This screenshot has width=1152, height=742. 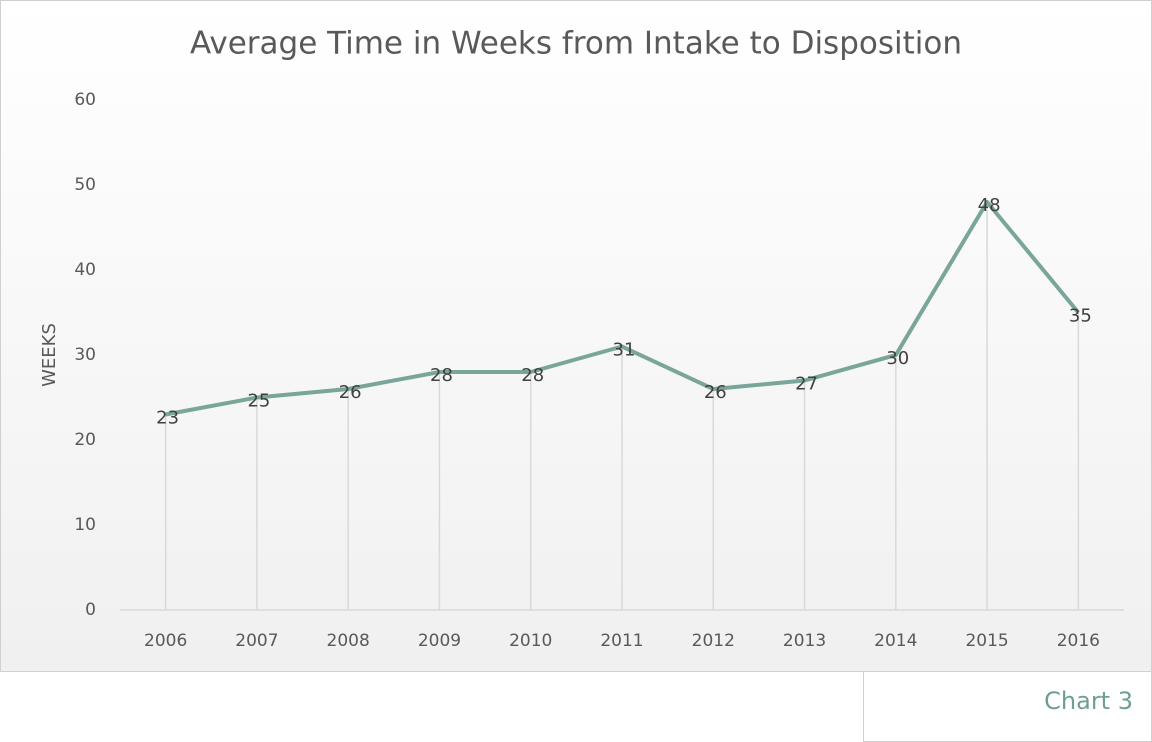 What do you see at coordinates (258, 401) in the screenshot?
I see `data-label: 25` at bounding box center [258, 401].